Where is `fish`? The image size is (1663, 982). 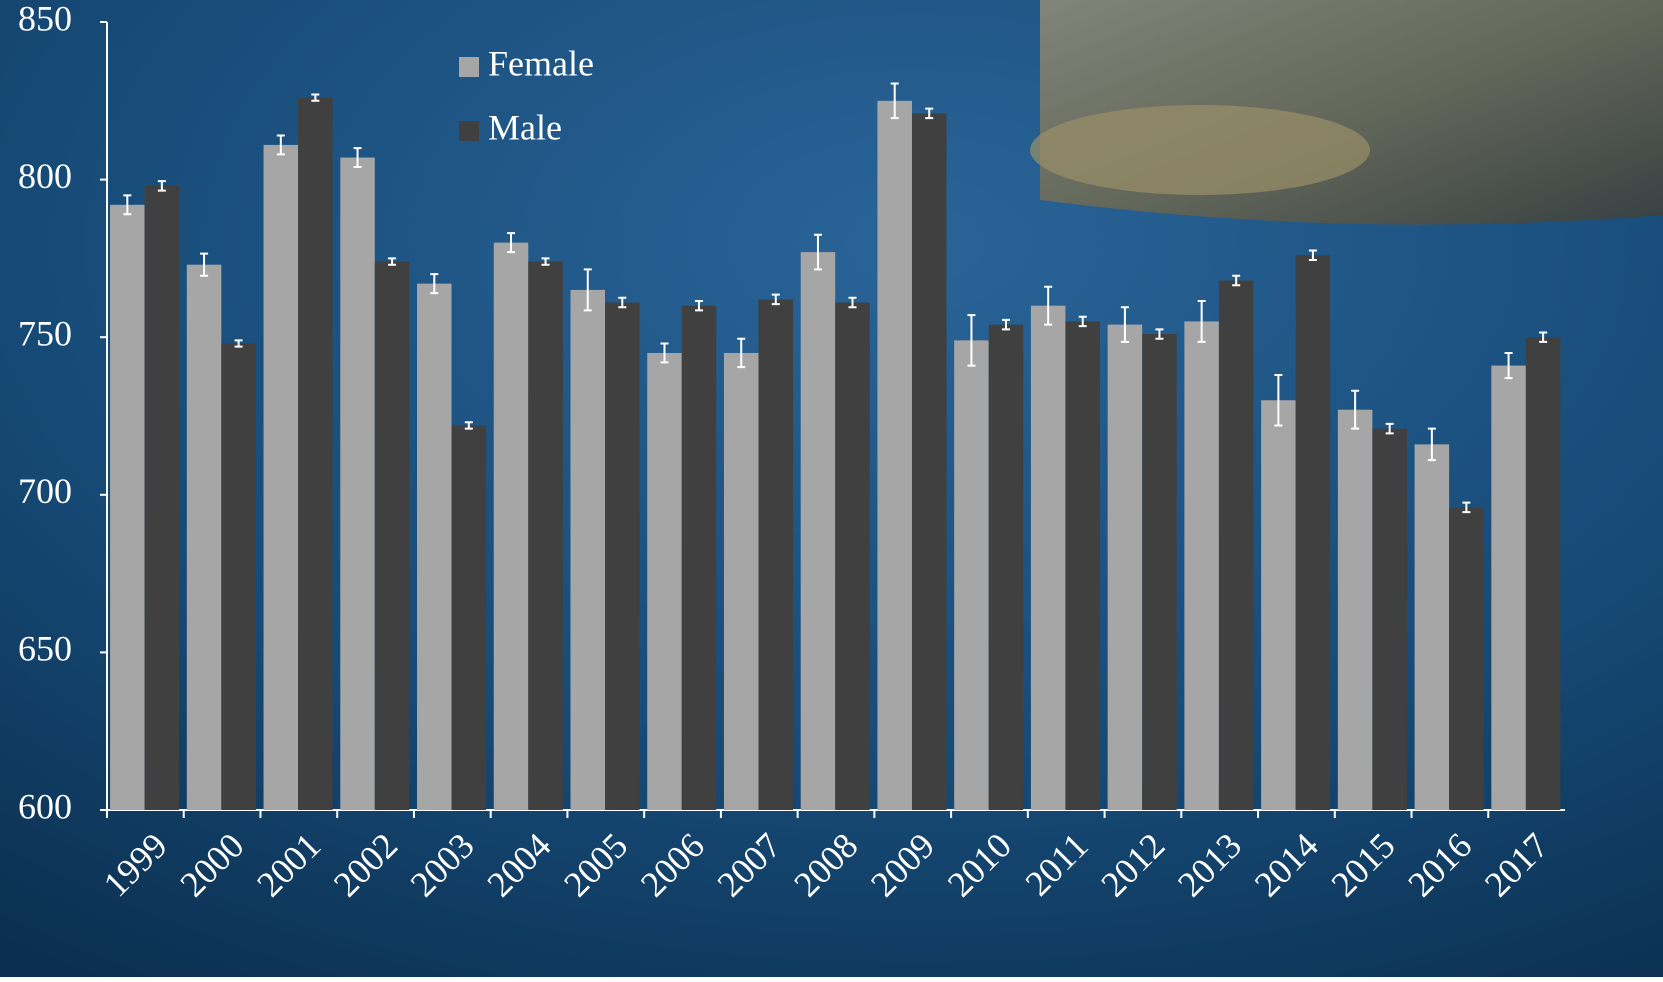
fish is located at coordinates (1200, 150).